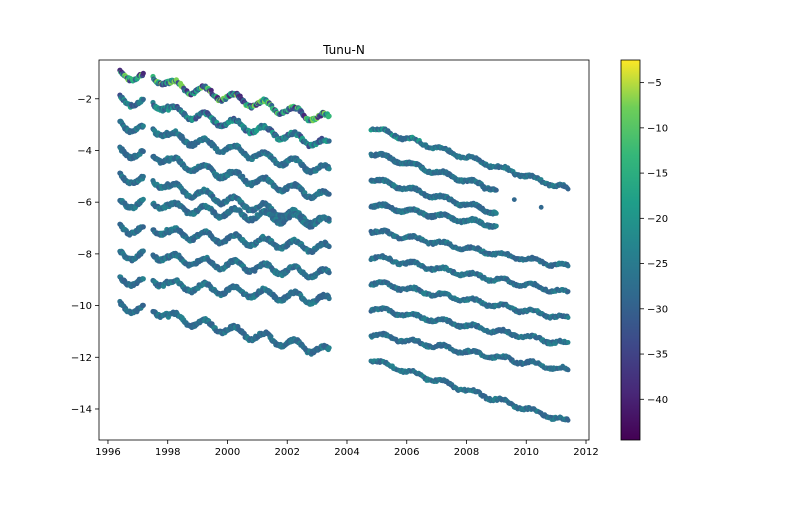 The image size is (792, 508). I want to click on y-tick-label: −8, so click(84, 254).